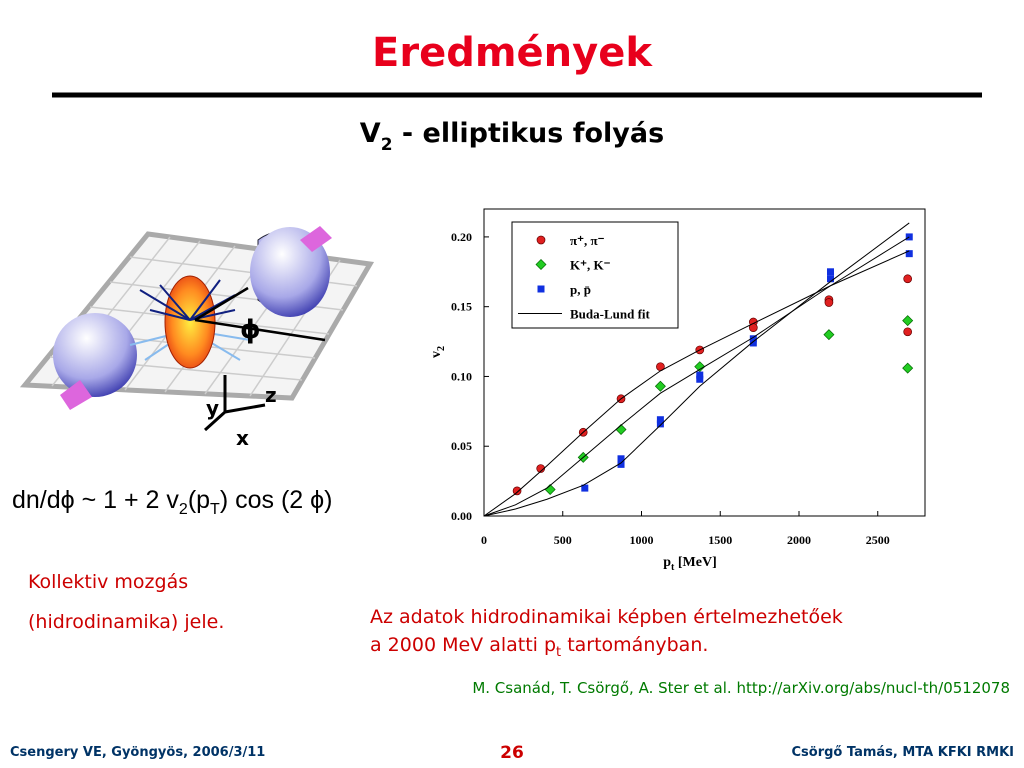 This screenshot has height=768, width=1024. Describe the element at coordinates (387, 145) in the screenshot. I see `subtitle-sub: 2` at that location.